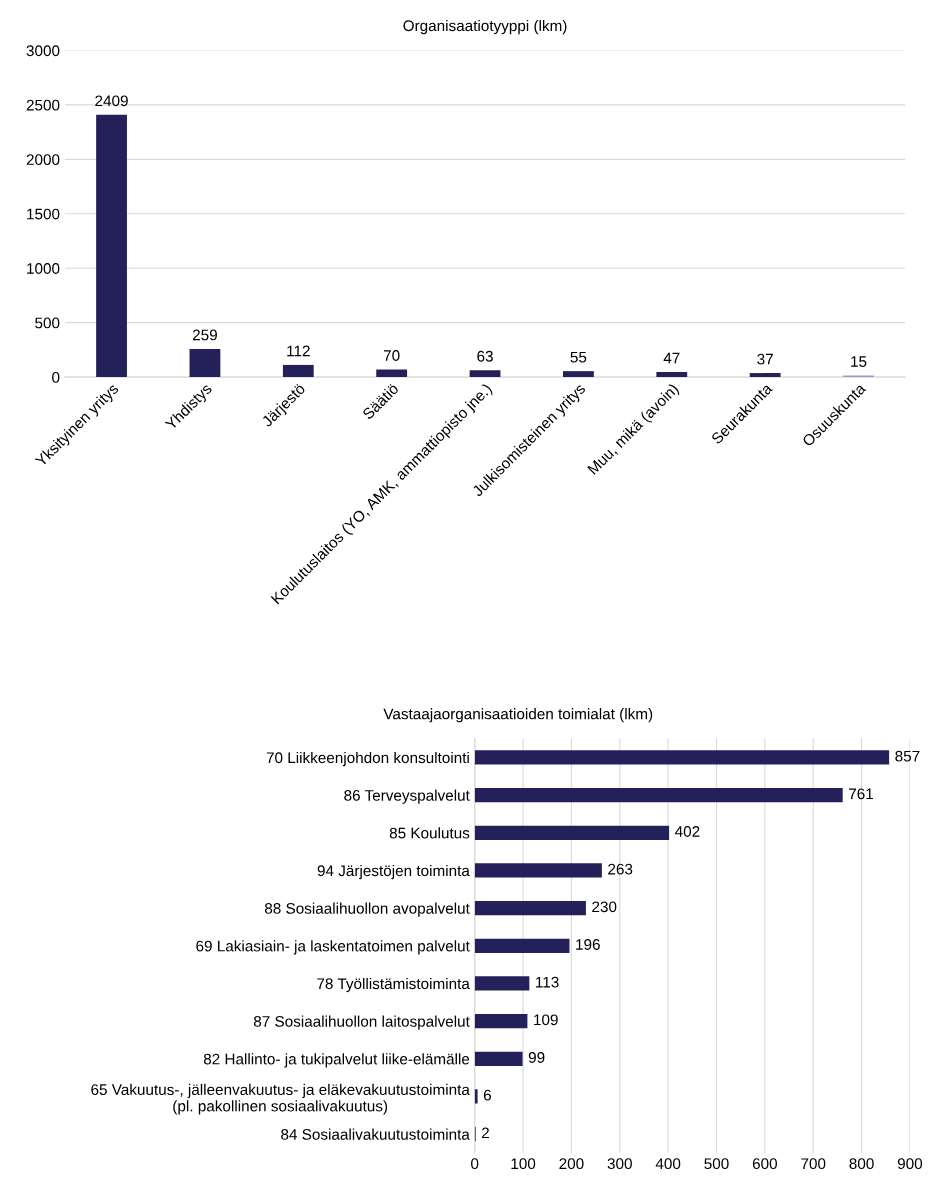 The height and width of the screenshot is (1201, 940). I want to click on data-label: 6, so click(487, 1095).